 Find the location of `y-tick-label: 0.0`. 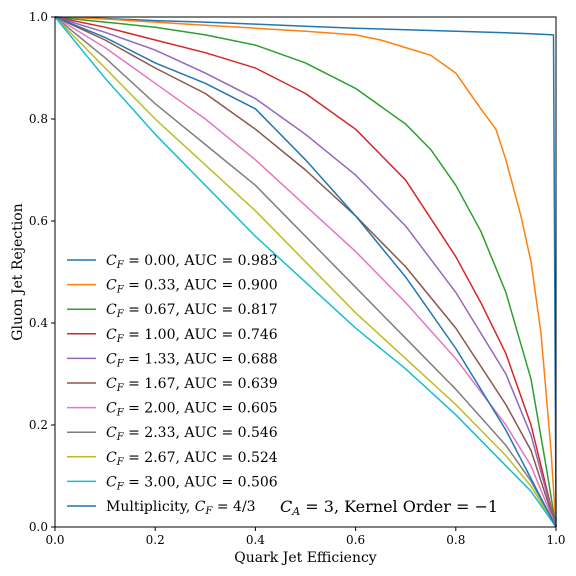

y-tick-label: 0.0 is located at coordinates (38, 527).